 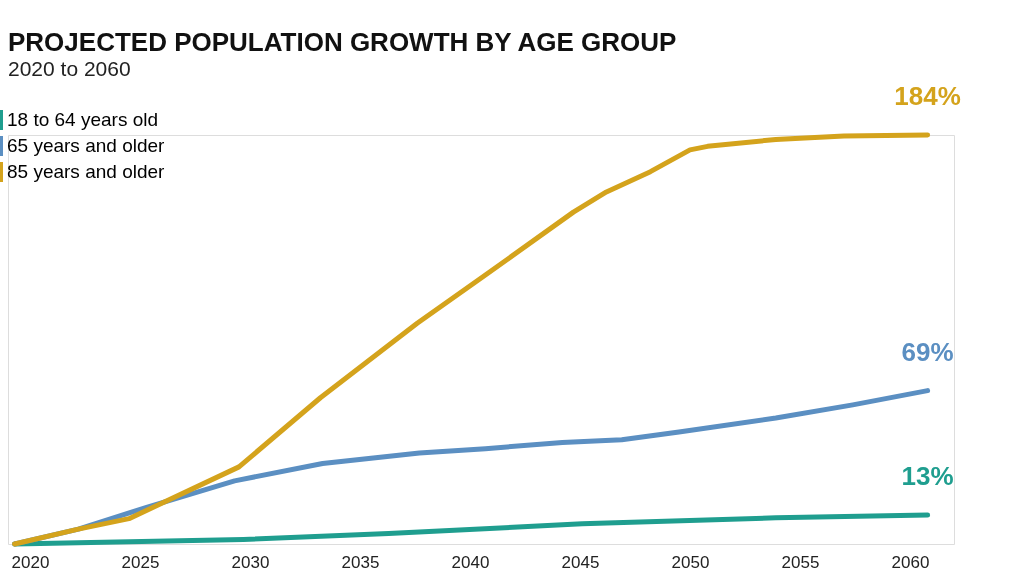 I want to click on x-tick-label: 2030, so click(x=250, y=562).